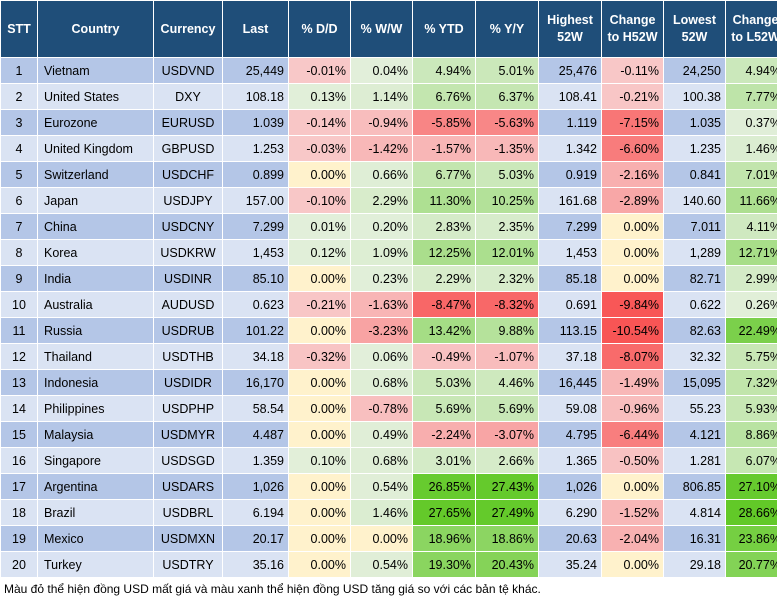 This screenshot has width=777, height=602. What do you see at coordinates (95, 226) in the screenshot?
I see `cell-country: China` at bounding box center [95, 226].